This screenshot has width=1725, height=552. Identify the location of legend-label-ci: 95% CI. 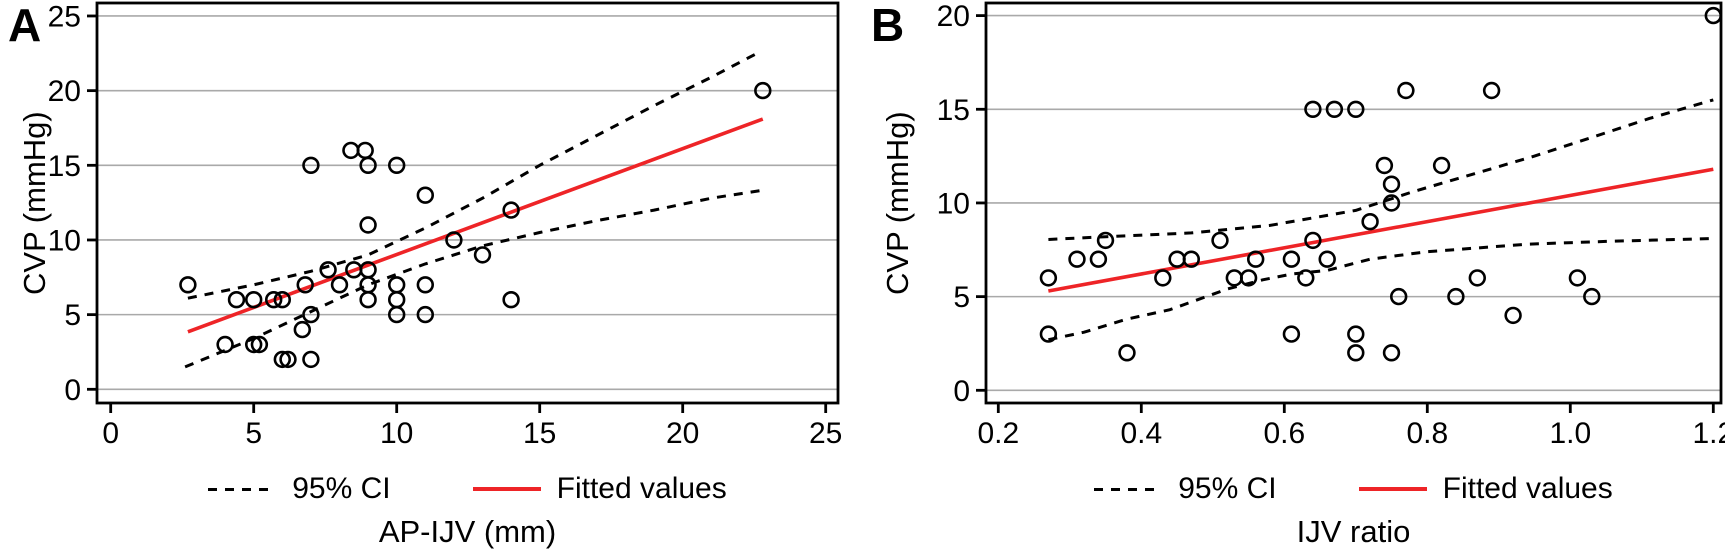
(341, 488).